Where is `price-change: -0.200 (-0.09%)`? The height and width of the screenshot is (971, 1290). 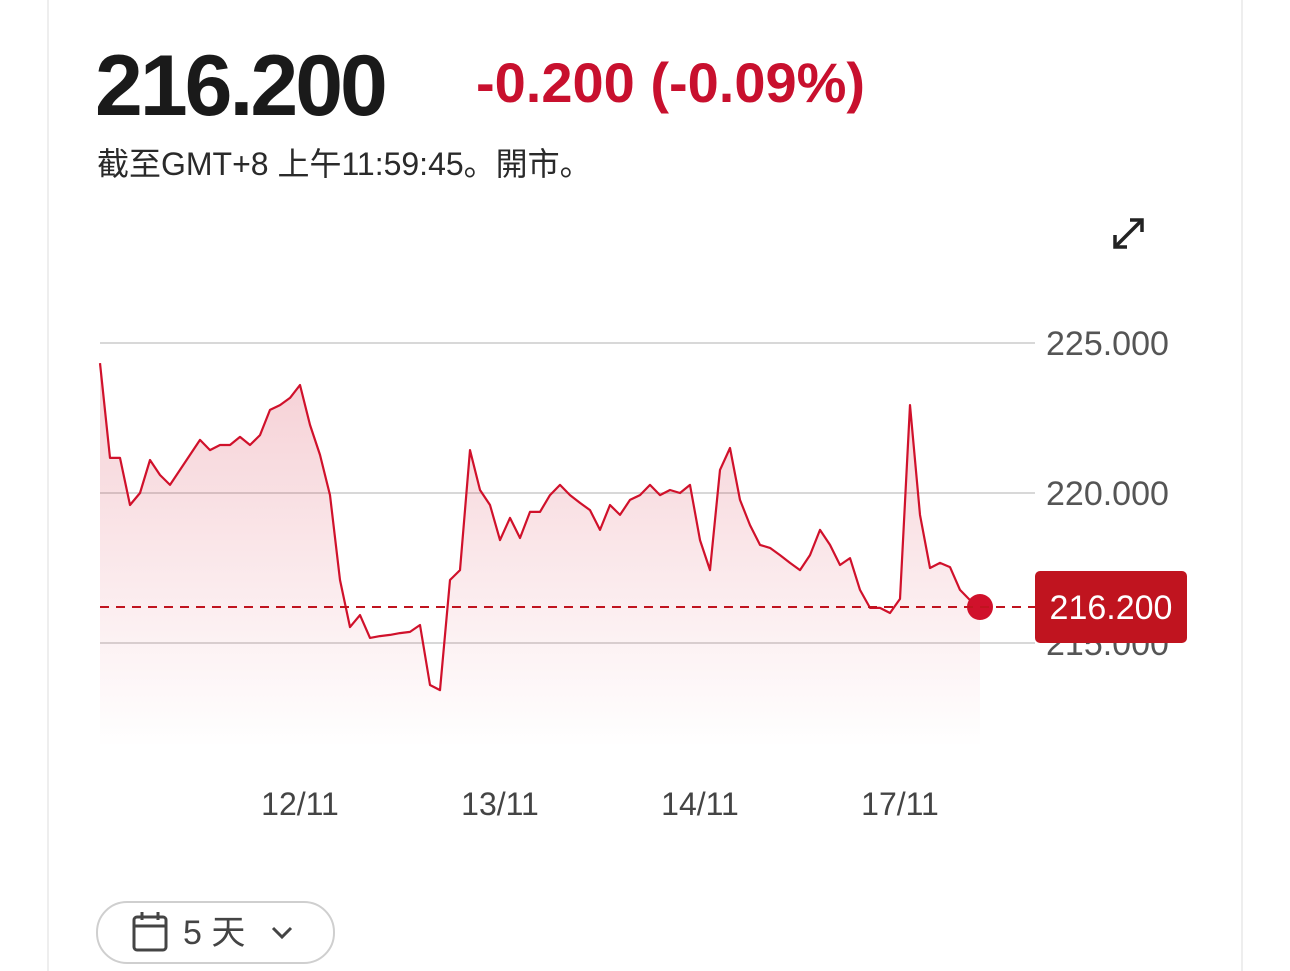
price-change: -0.200 (-0.09%) is located at coordinates (670, 82).